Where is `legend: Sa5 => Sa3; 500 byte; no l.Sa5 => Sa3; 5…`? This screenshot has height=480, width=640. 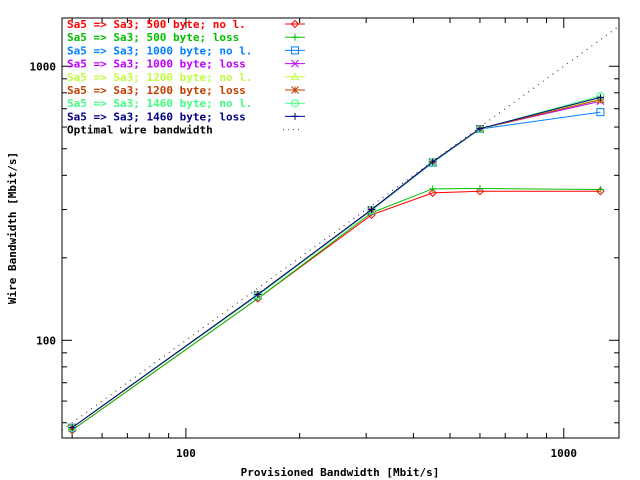
legend: Sa5 => Sa3; 500 byte; no l.Sa5 => Sa3; 5… is located at coordinates (186, 77).